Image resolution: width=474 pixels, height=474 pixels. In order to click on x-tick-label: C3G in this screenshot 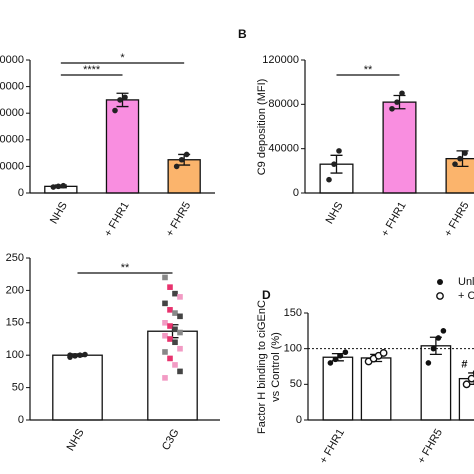, I will do `click(171, 440)`.